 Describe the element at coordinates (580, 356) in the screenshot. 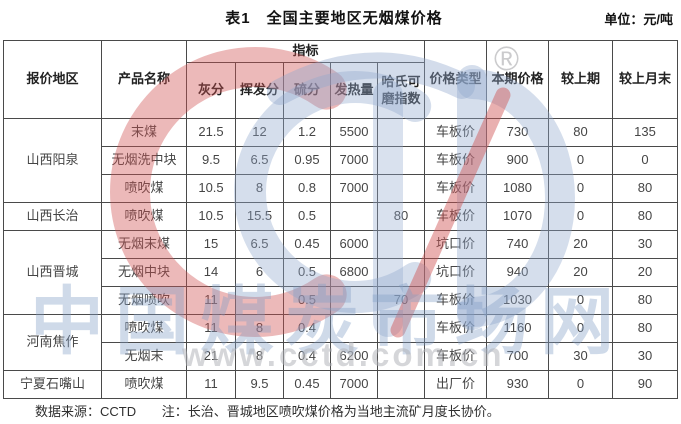

I see `vs-prev-cell: 30` at that location.